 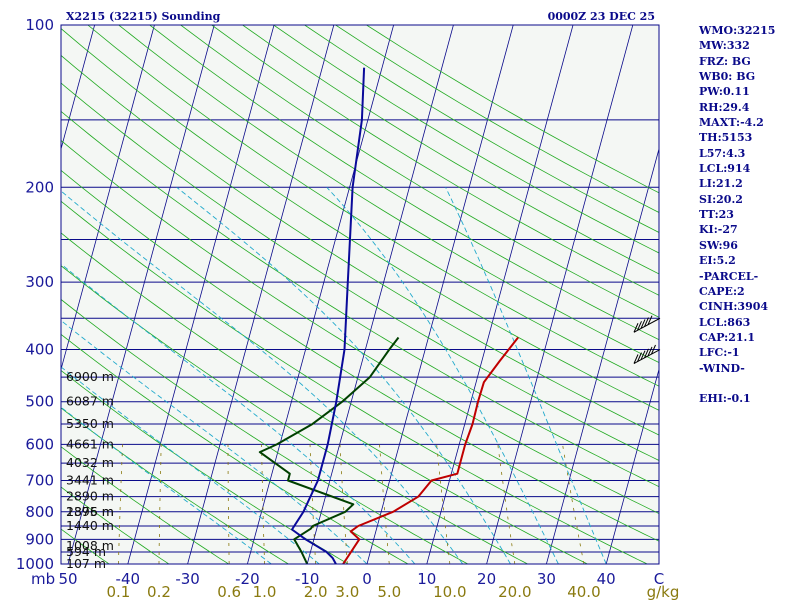 I want to click on mixing-ratio-tick-label: 0.6, so click(x=229, y=591).